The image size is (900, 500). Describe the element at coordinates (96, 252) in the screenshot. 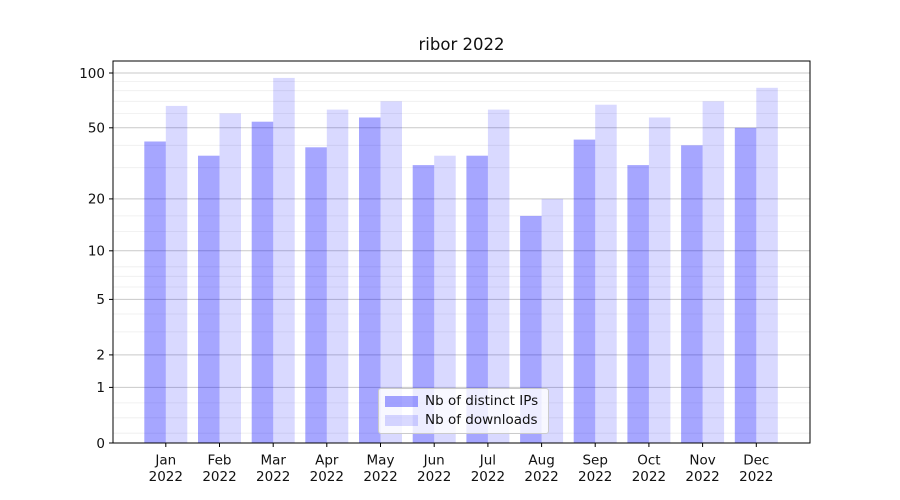

I see `y-tick-label: 10` at that location.